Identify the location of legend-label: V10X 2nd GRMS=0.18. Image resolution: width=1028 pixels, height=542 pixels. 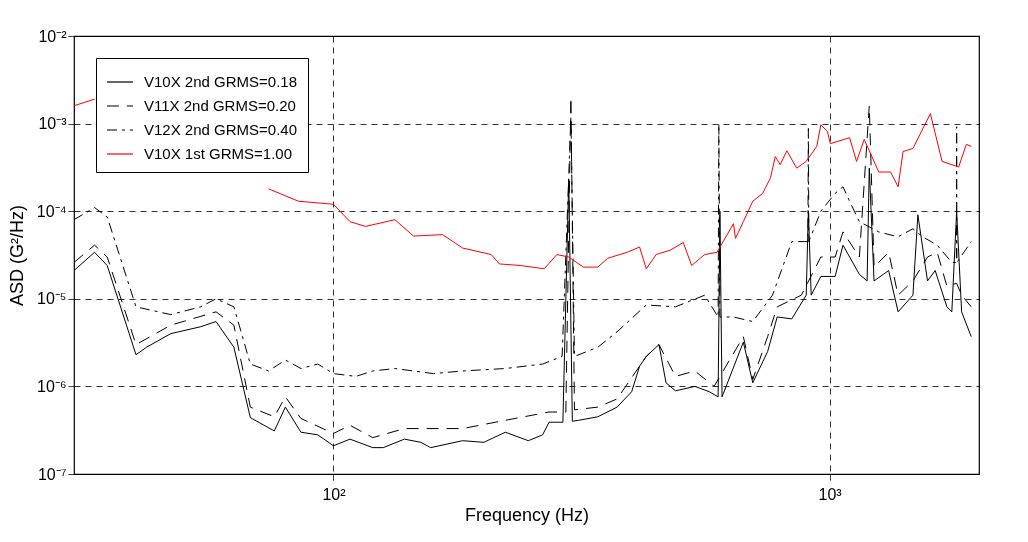
(221, 81).